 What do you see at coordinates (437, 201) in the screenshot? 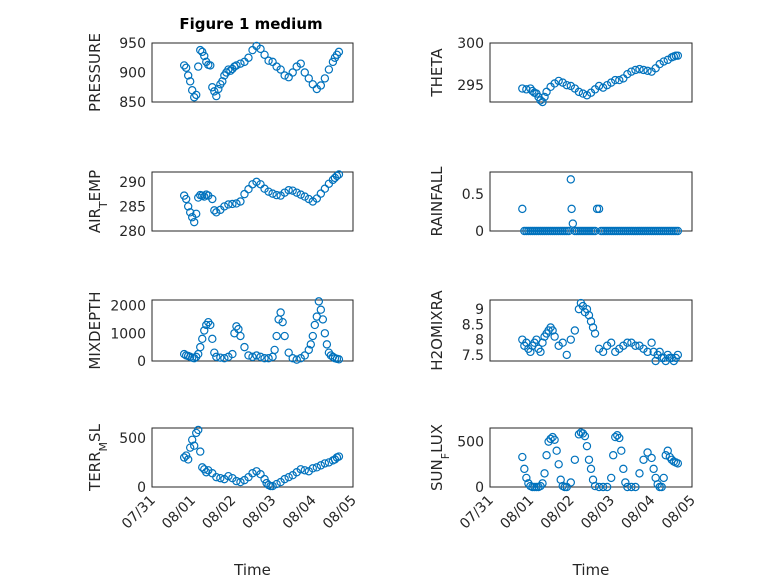
I see `y-axis-label: RAINFALL` at bounding box center [437, 201].